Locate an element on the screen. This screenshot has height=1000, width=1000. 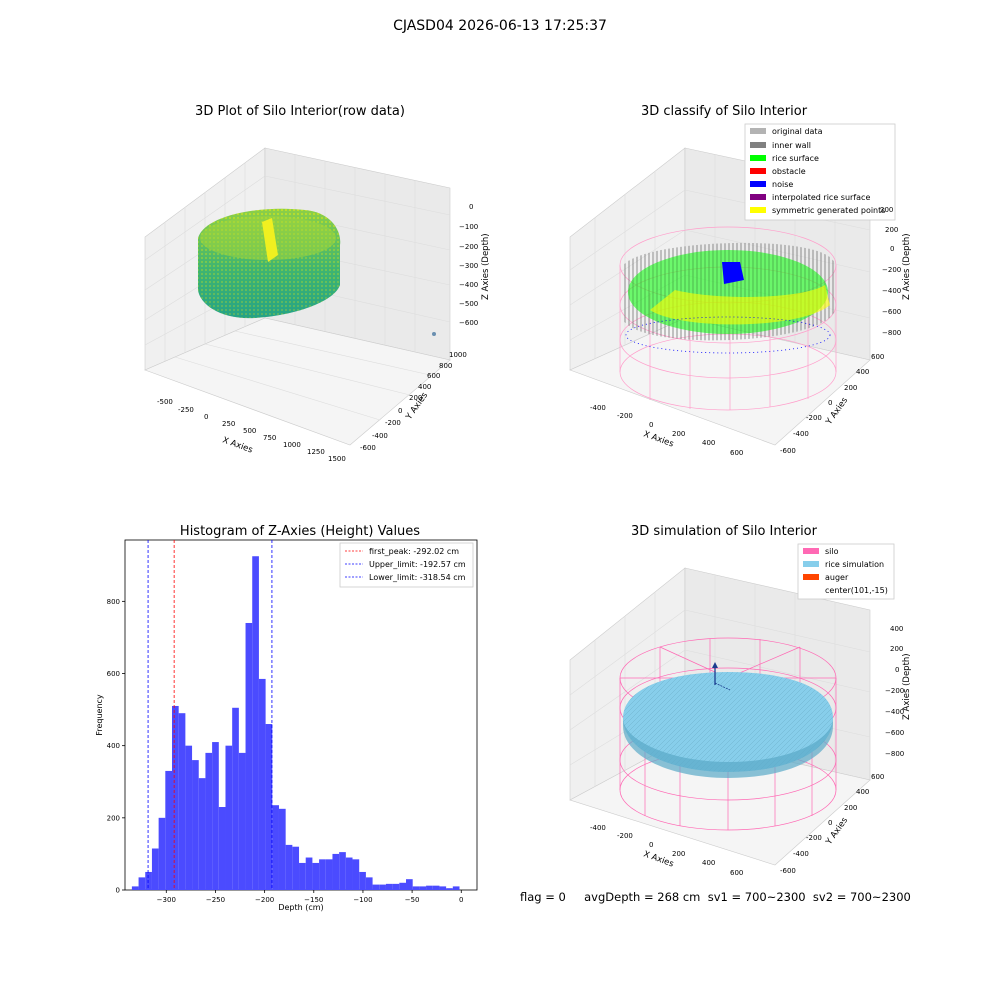
legend-original-data: original data is located at coordinates (797, 131).